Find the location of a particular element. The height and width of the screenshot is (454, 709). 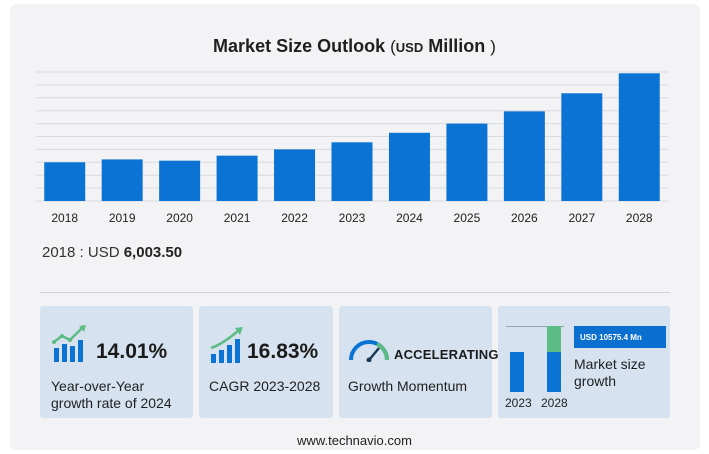

bar-2019 is located at coordinates (122, 180).